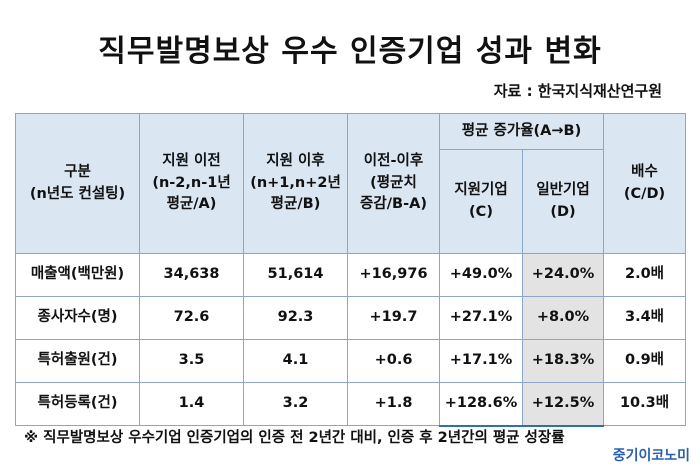 The image size is (700, 467). I want to click on header-growth-group: 평균 증가율(A→B), so click(521, 131).